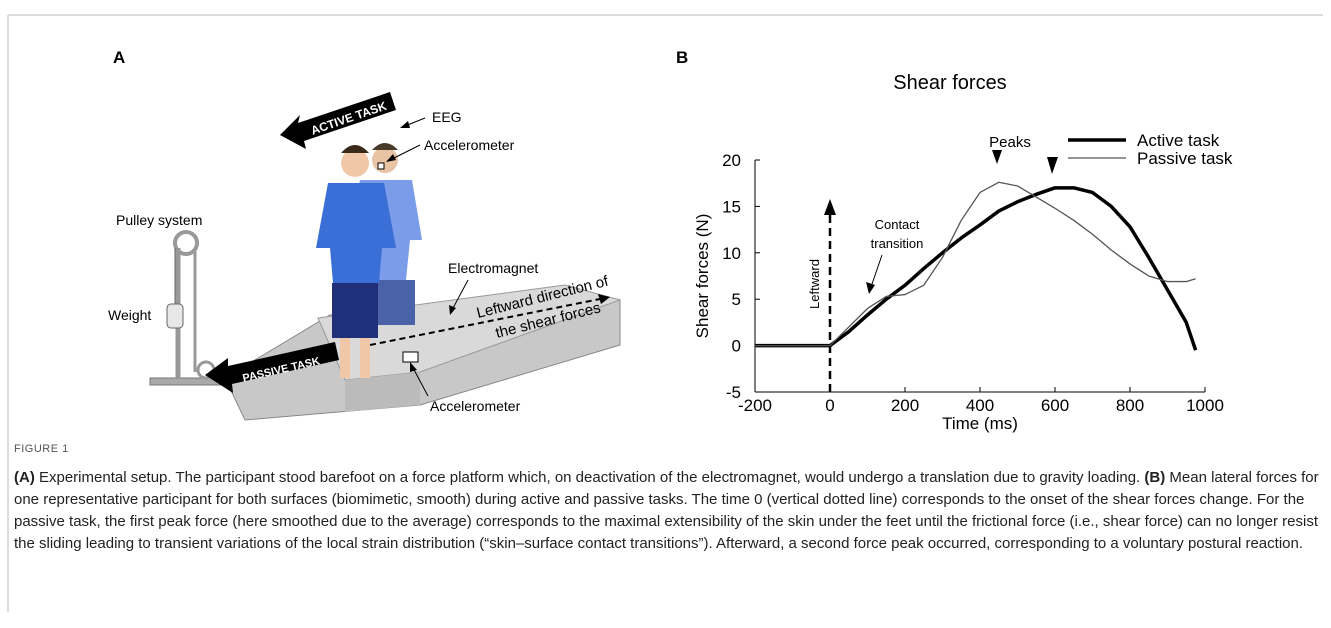  I want to click on annotation: transition, so click(897, 243).